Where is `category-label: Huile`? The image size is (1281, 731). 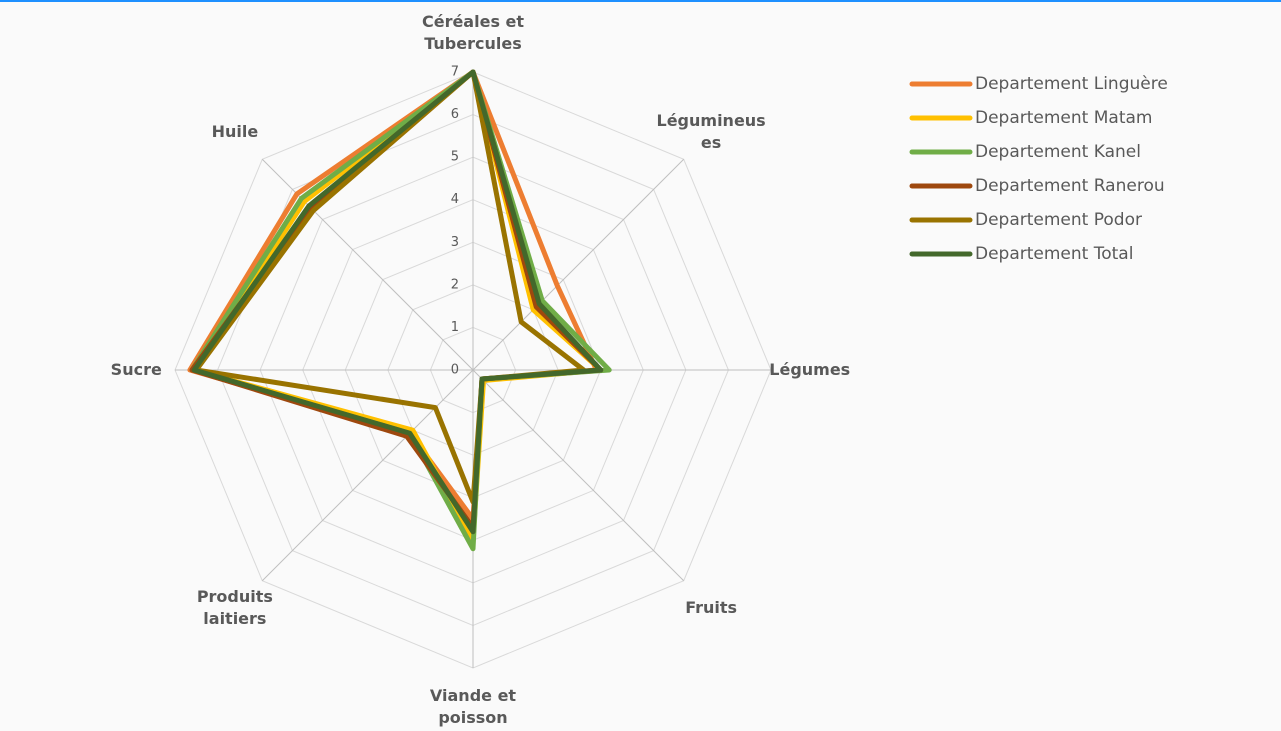
category-label: Huile is located at coordinates (235, 131).